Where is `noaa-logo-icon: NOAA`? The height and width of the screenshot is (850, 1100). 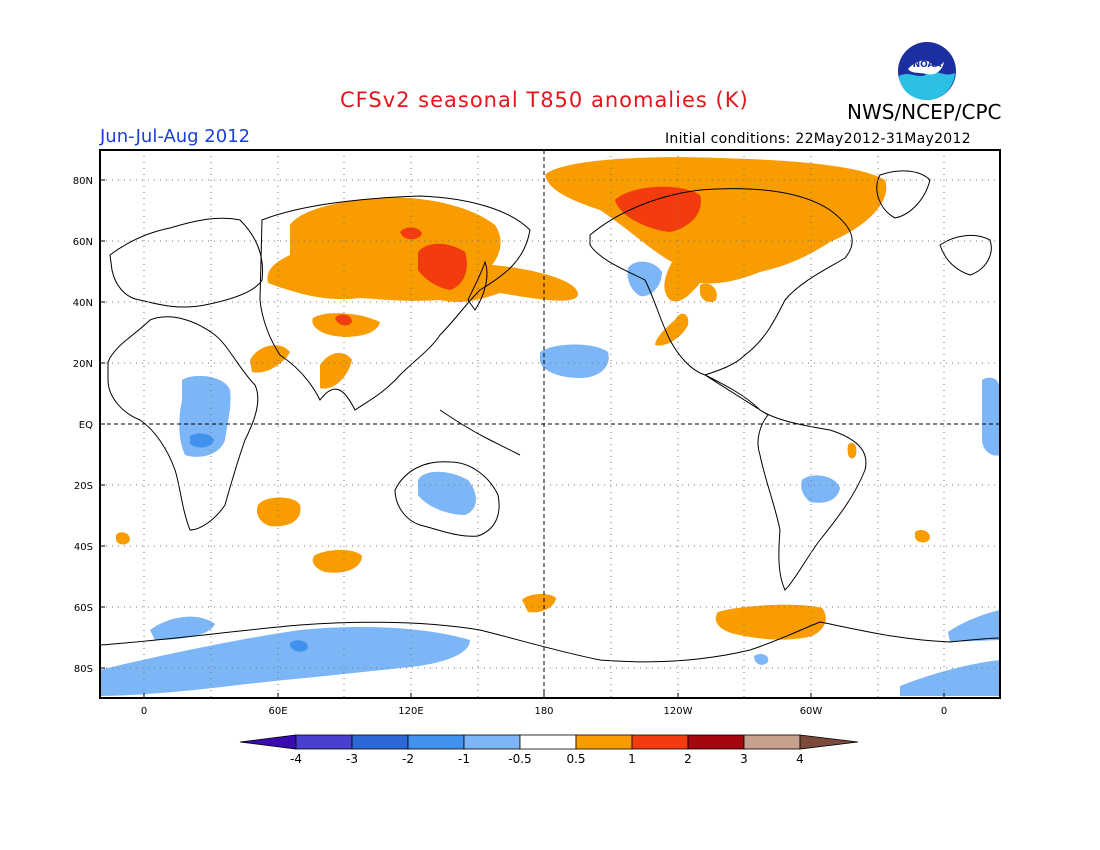 noaa-logo-icon: NOAA is located at coordinates (927, 71).